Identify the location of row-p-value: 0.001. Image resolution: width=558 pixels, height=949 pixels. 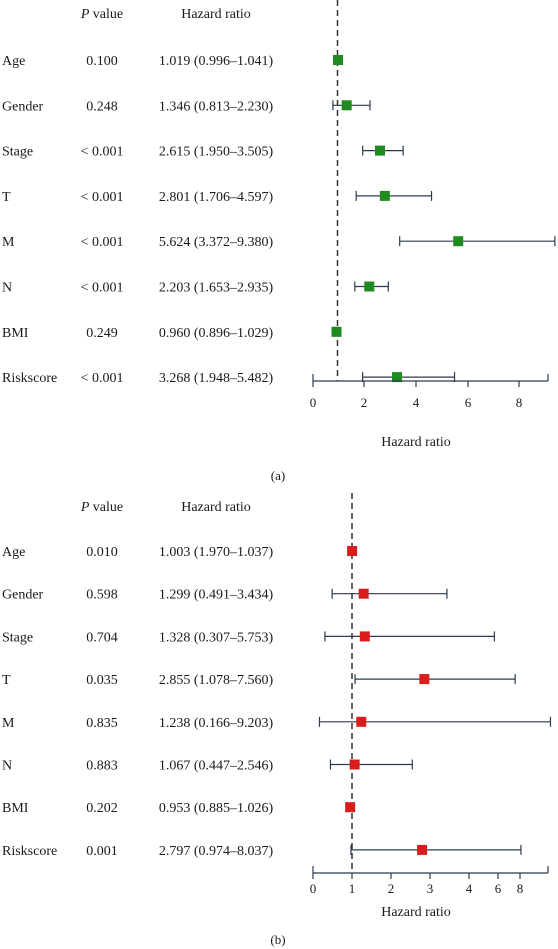
(102, 851).